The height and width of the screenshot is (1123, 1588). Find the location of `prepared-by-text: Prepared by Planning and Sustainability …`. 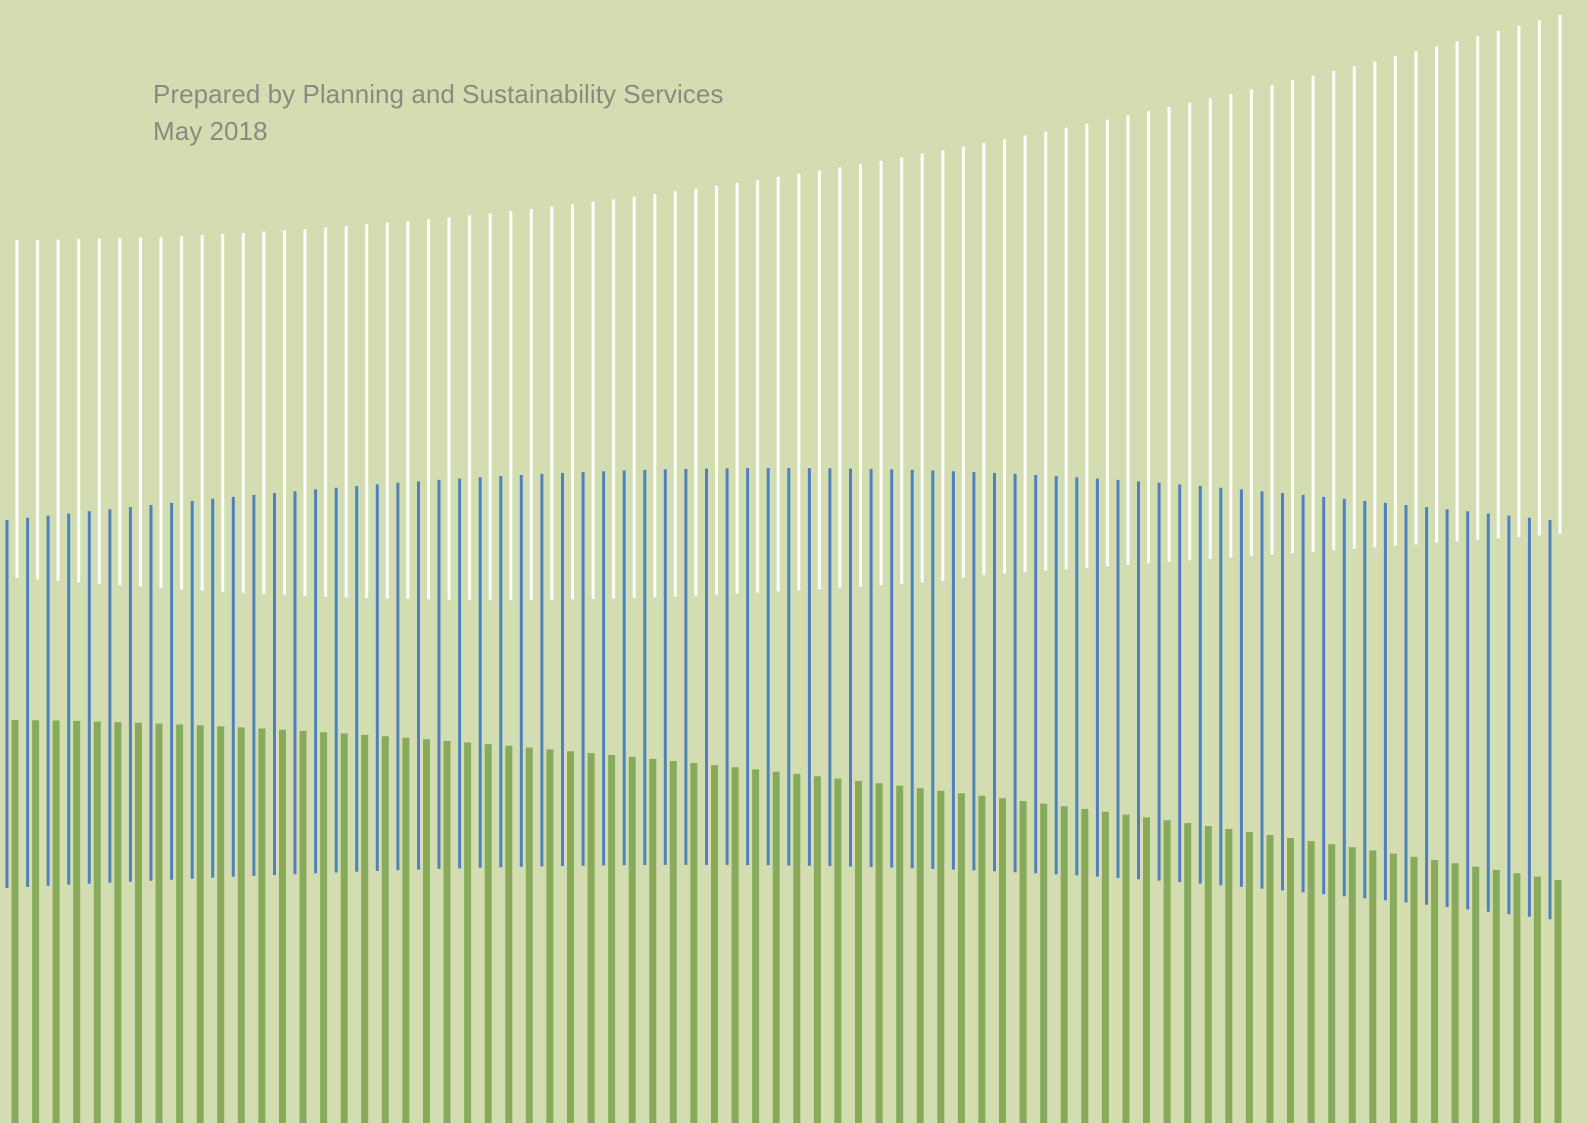

prepared-by-text: Prepared by Planning and Sustainability … is located at coordinates (438, 94).